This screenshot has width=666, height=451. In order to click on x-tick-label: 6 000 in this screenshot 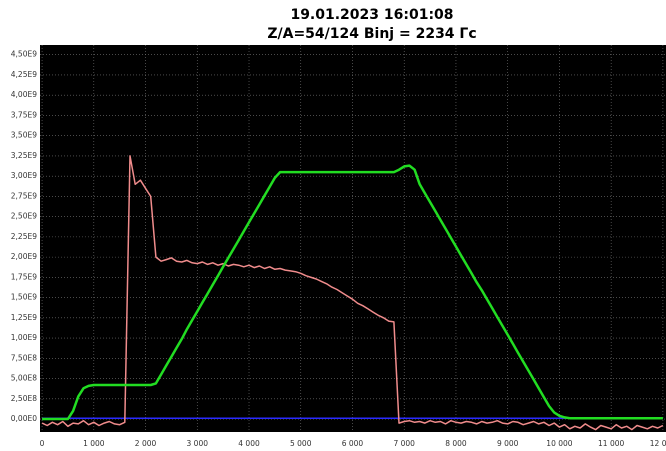, I will do `click(353, 443)`.